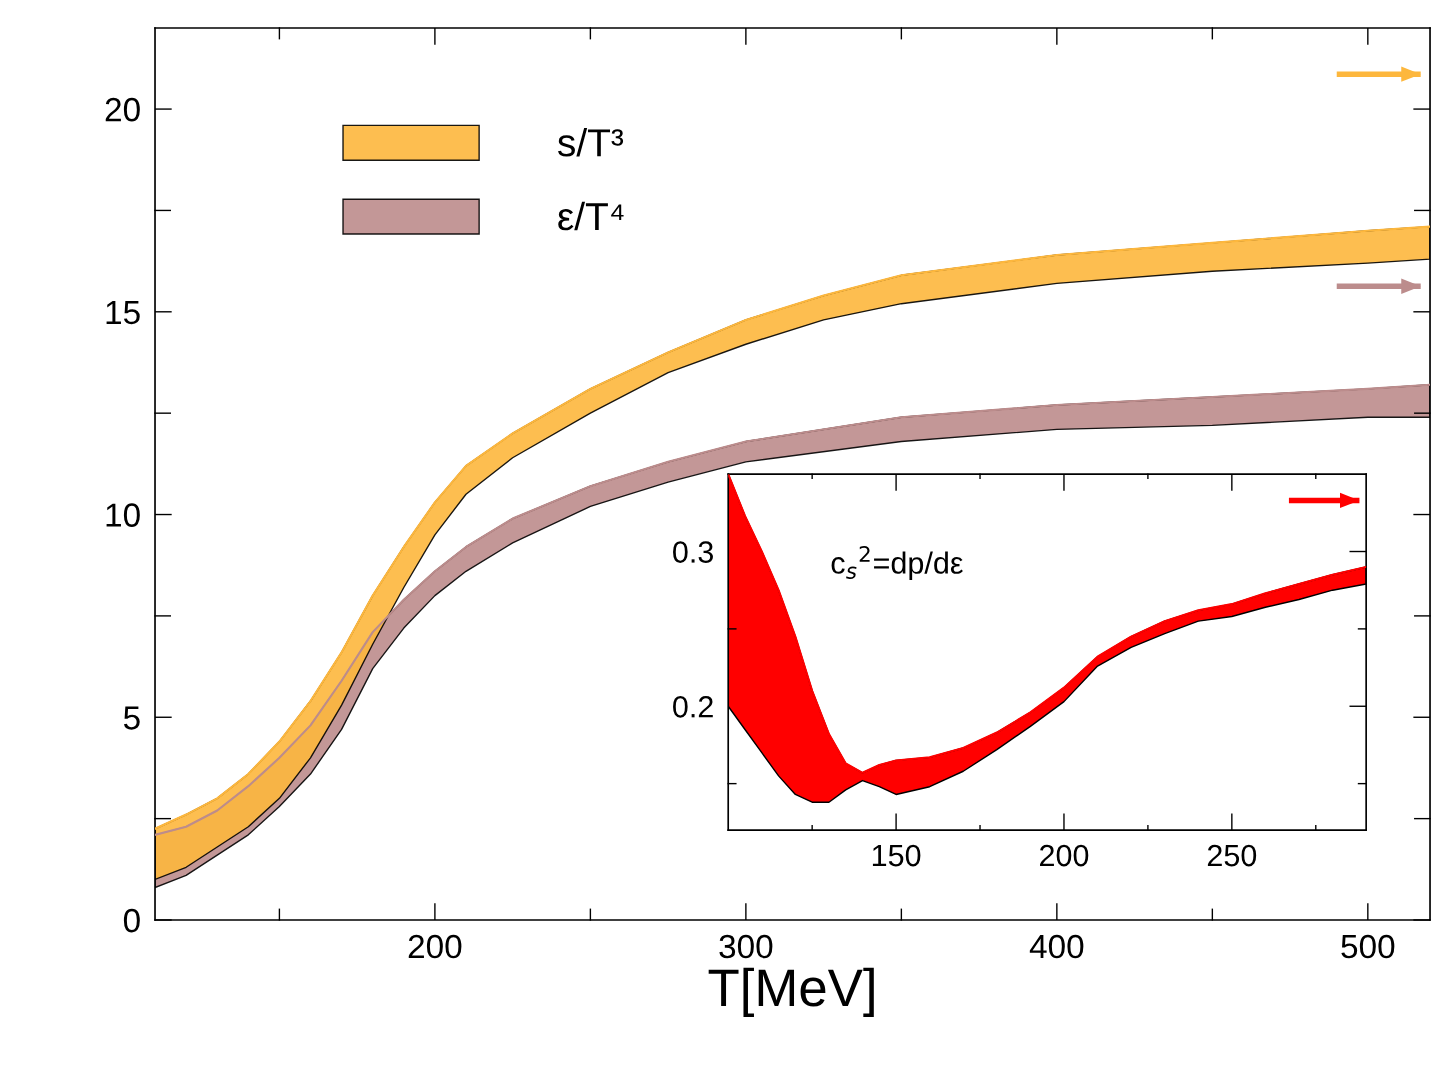  What do you see at coordinates (746, 946) in the screenshot?
I see `x-tick-label: 300` at bounding box center [746, 946].